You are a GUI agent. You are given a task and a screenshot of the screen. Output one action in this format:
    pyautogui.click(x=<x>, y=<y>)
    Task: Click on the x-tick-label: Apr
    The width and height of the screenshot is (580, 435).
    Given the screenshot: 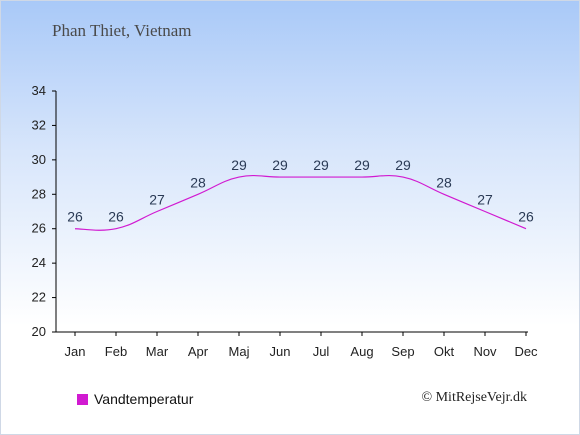 What is the action you would take?
    pyautogui.click(x=198, y=351)
    